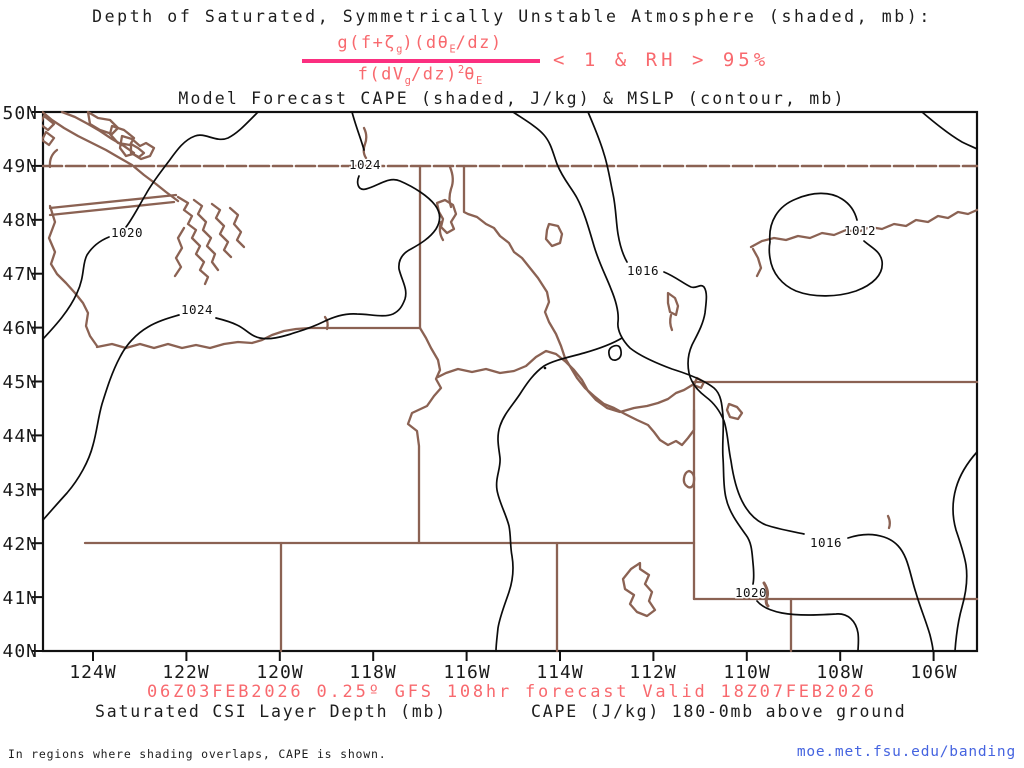  What do you see at coordinates (20, 651) in the screenshot?
I see `lat-label: 40N` at bounding box center [20, 651].